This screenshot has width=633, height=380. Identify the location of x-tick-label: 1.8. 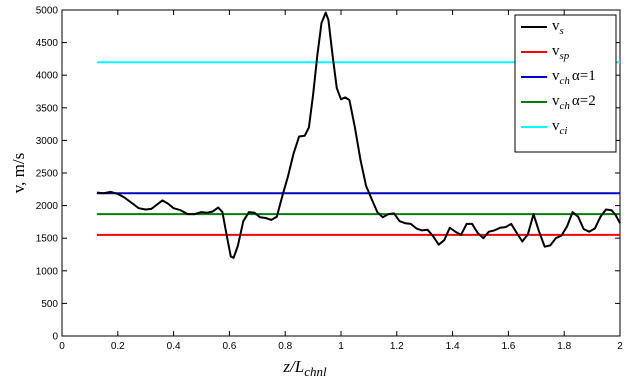
(564, 346).